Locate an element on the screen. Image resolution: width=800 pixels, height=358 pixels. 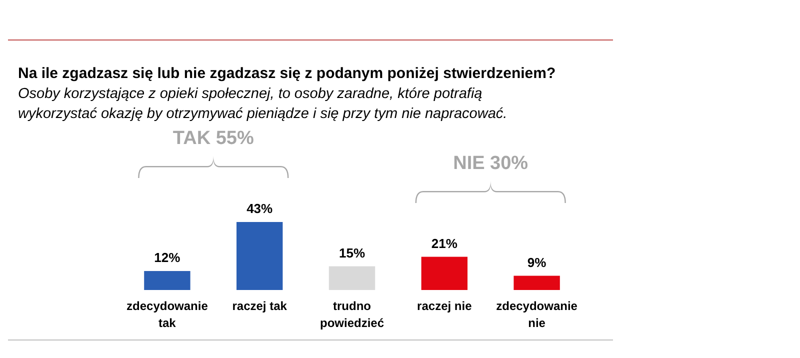
x-tick-label: raczej nie is located at coordinates (444, 306).